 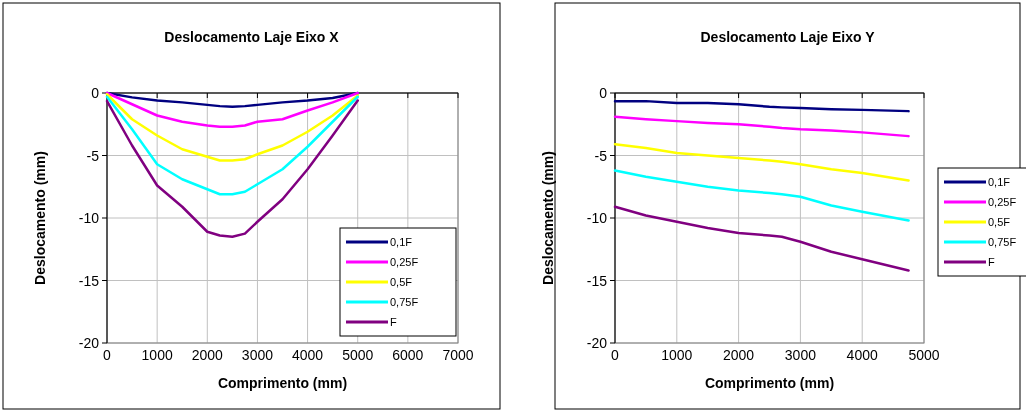 I want to click on chart-title: Deslocamento Laje Eixo X, so click(x=252, y=37).